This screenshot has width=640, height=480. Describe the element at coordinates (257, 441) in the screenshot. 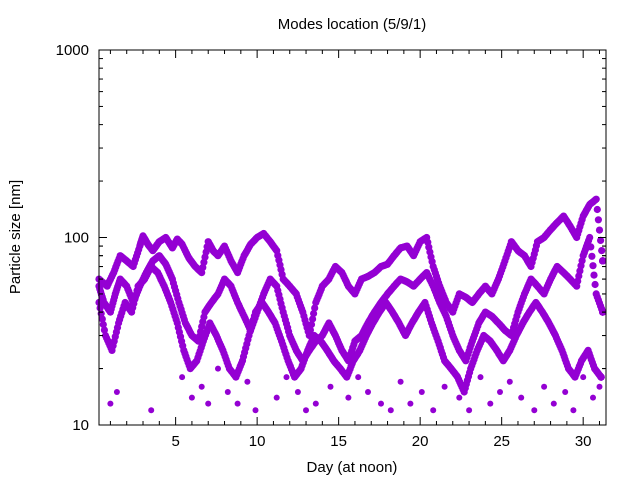

I see `x-tick-label: 10` at that location.